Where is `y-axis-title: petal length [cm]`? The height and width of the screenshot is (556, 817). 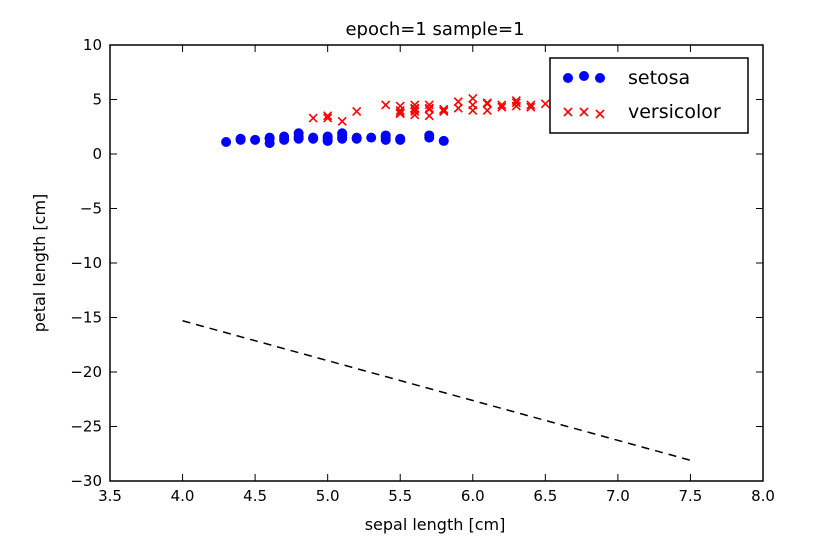
y-axis-title: petal length [cm] is located at coordinates (39, 263).